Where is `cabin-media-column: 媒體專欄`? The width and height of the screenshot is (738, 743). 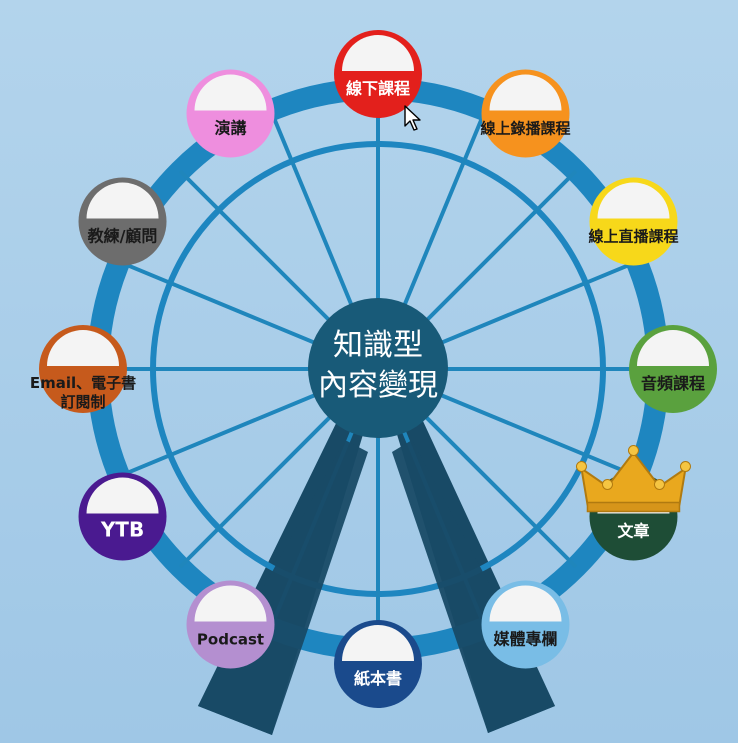 cabin-media-column: 媒體專欄 is located at coordinates (525, 624).